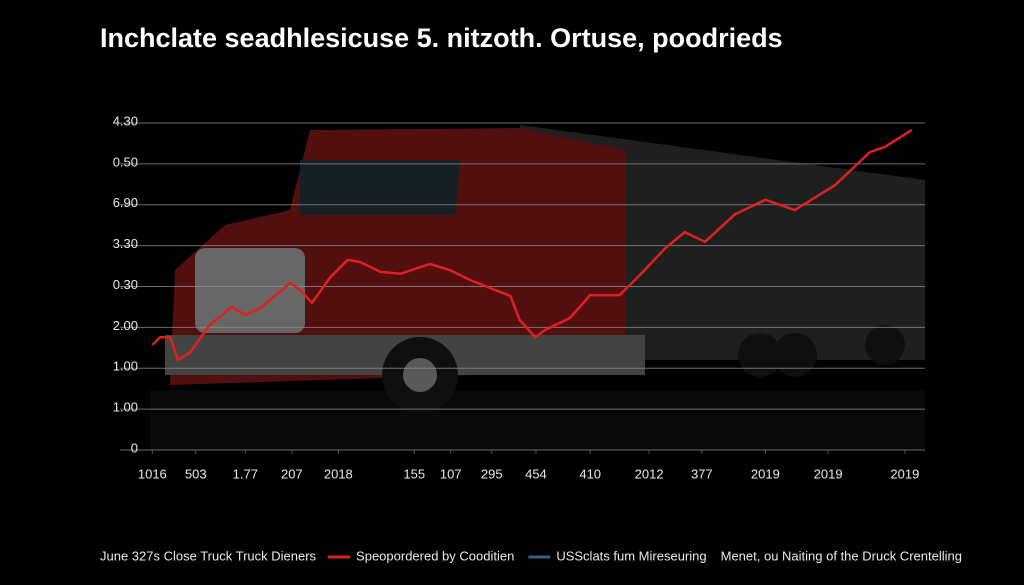  Describe the element at coordinates (125, 202) in the screenshot. I see `y-tick-label: 6.90` at that location.